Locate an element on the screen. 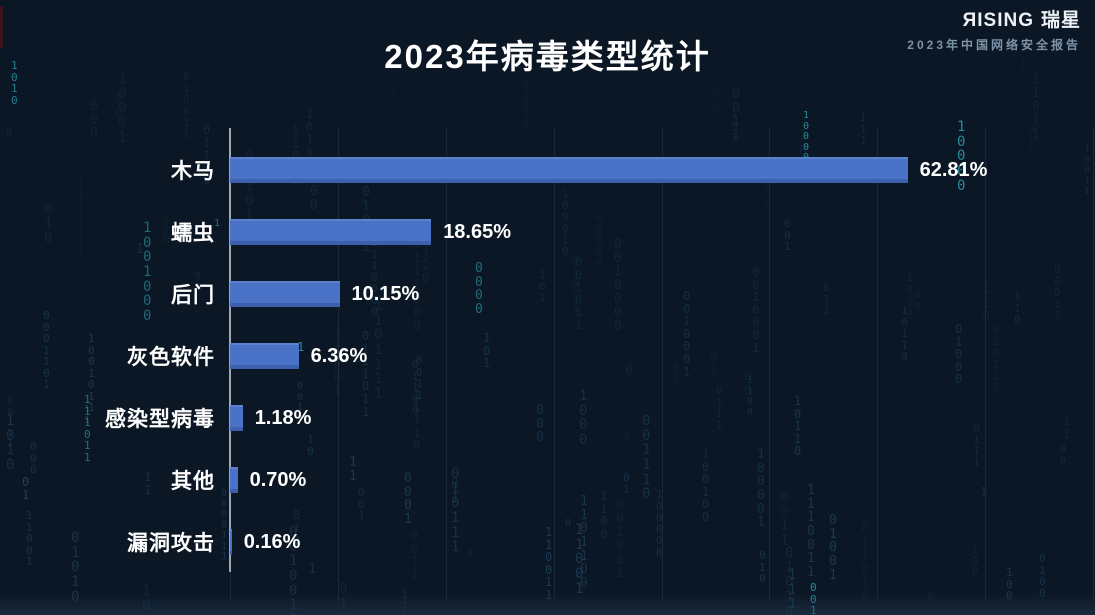 The width and height of the screenshot is (1095, 615). binary-column: 0 0 0 1 is located at coordinates (408, 499).